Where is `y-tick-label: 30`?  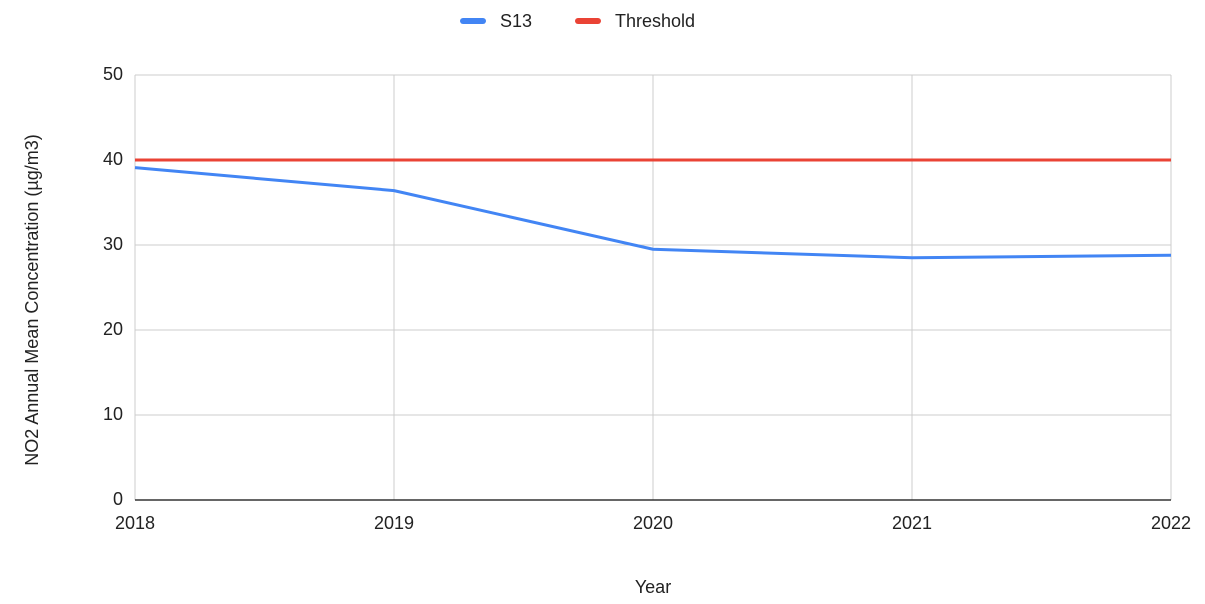 y-tick-label: 30 is located at coordinates (113, 244).